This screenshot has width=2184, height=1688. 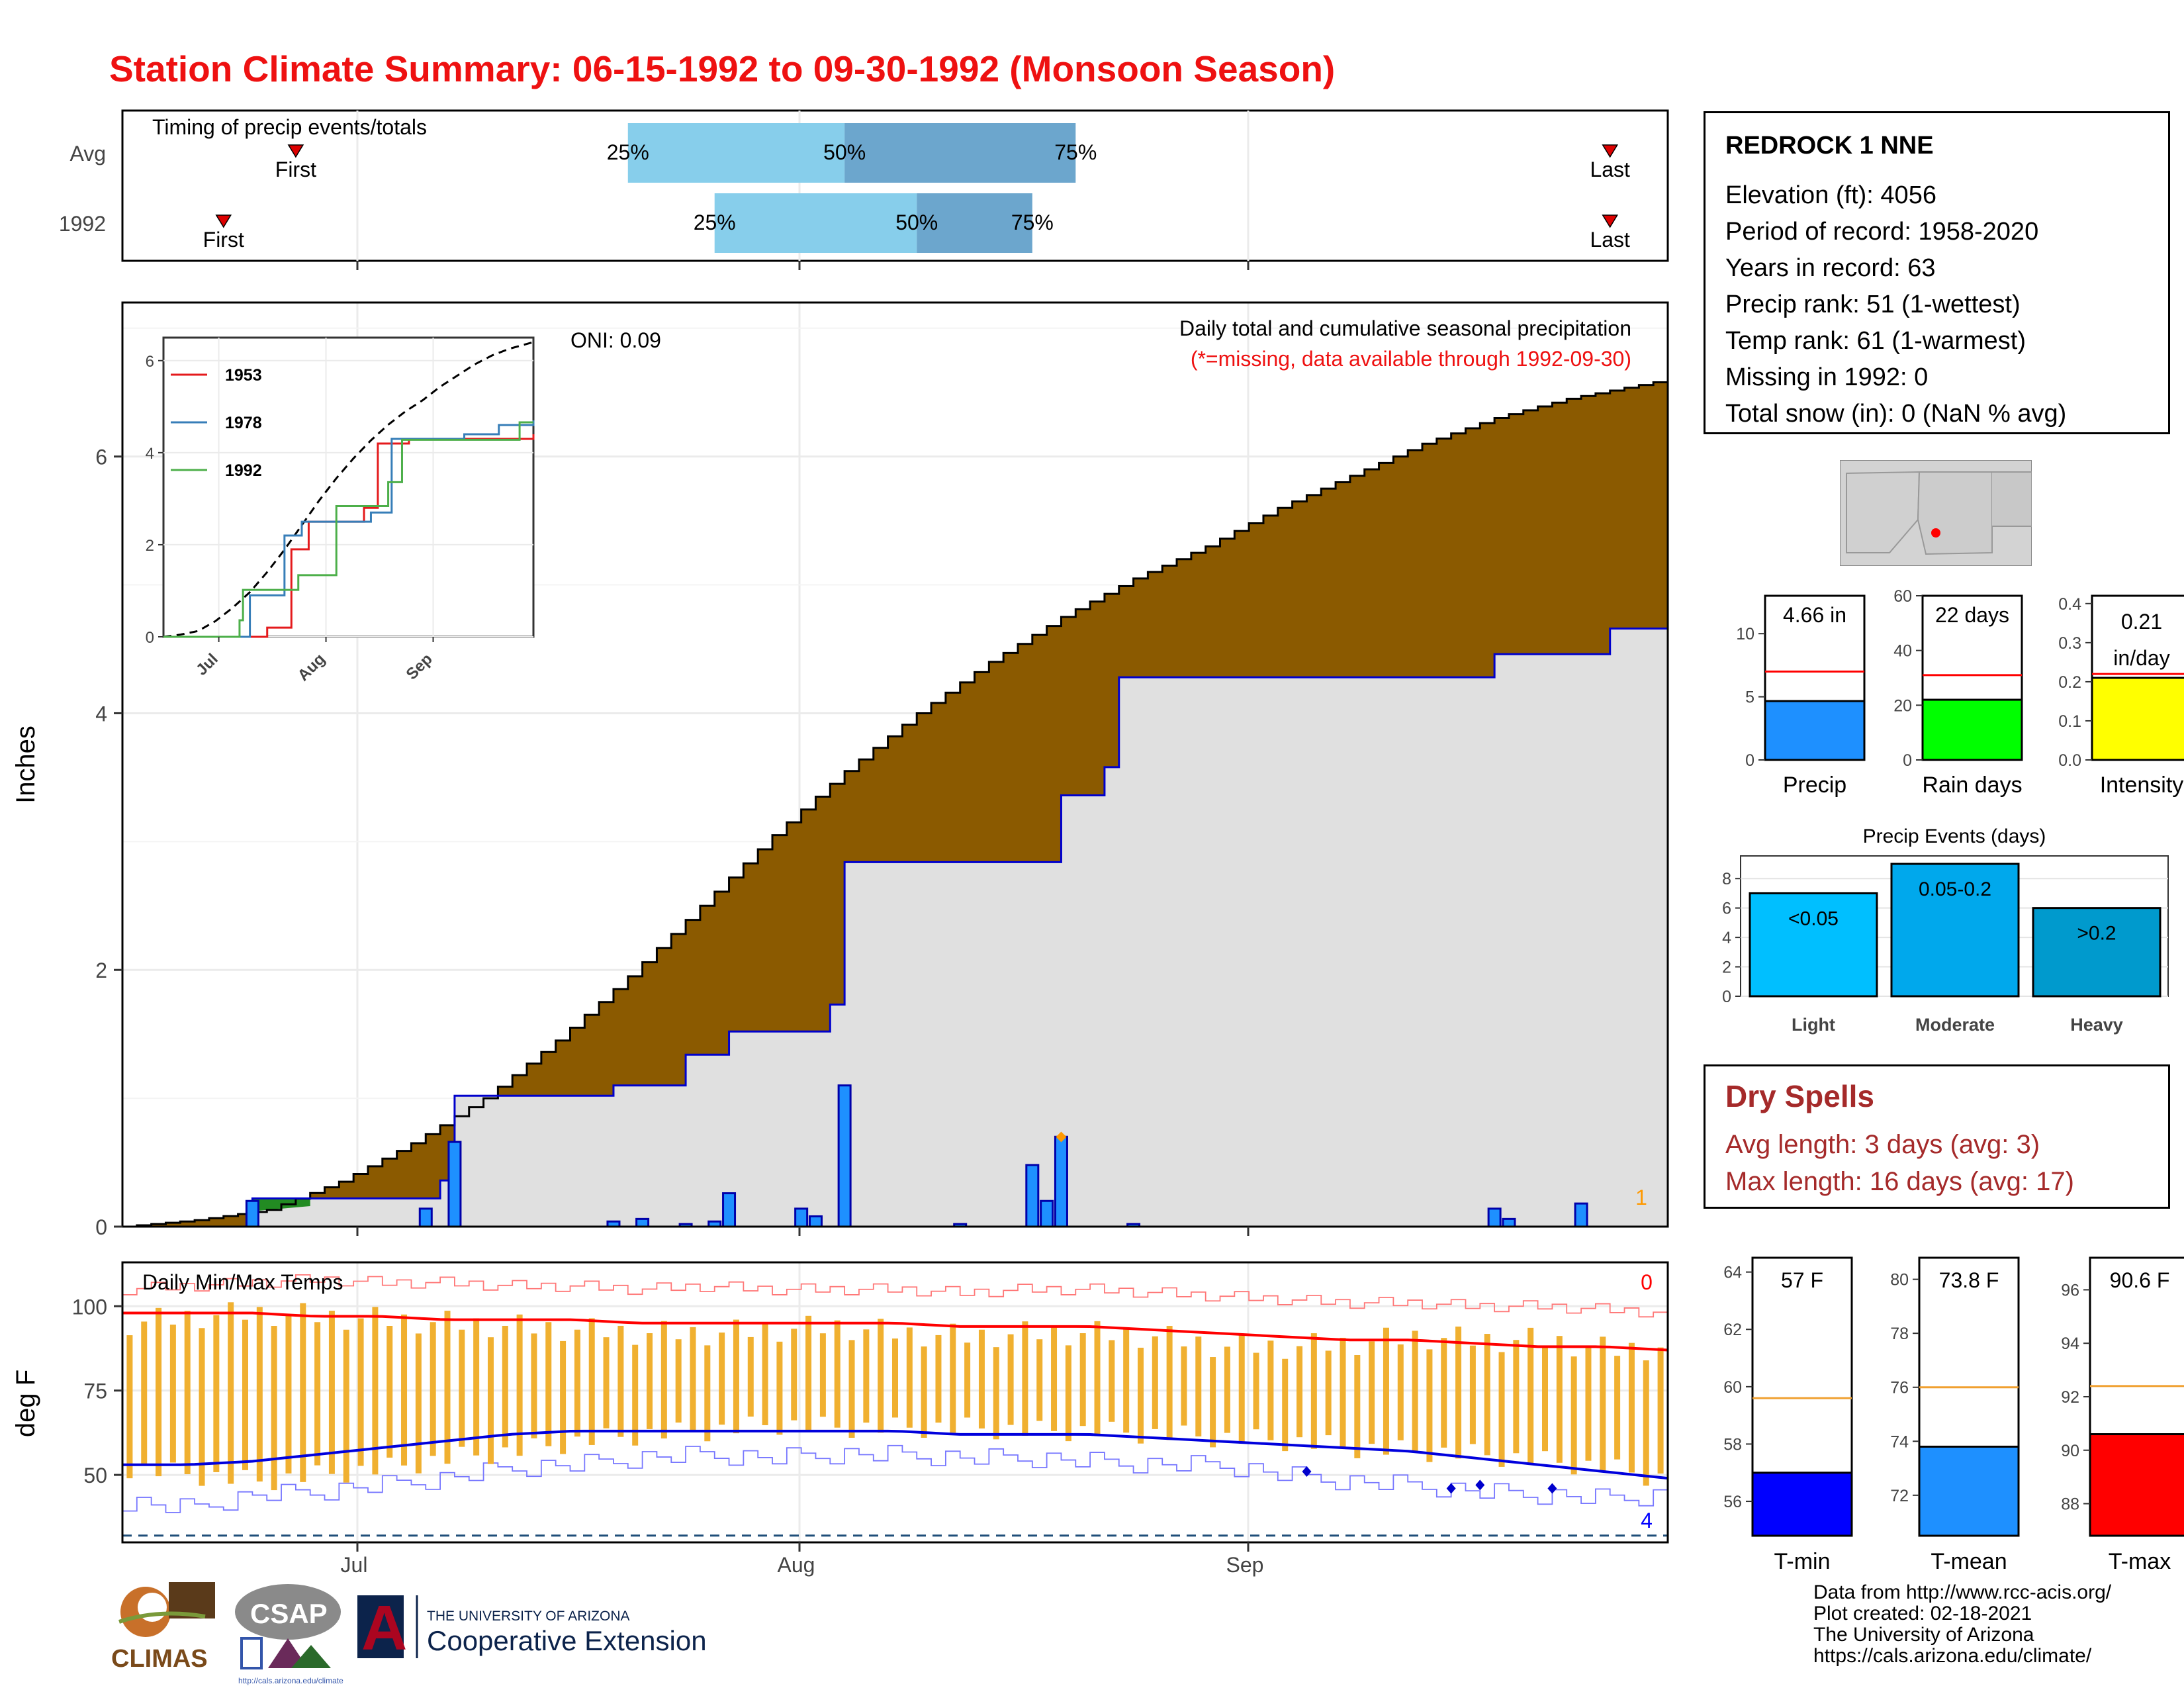 I want to click on station-name: REDROCK 1 NNE, so click(x=1829, y=146).